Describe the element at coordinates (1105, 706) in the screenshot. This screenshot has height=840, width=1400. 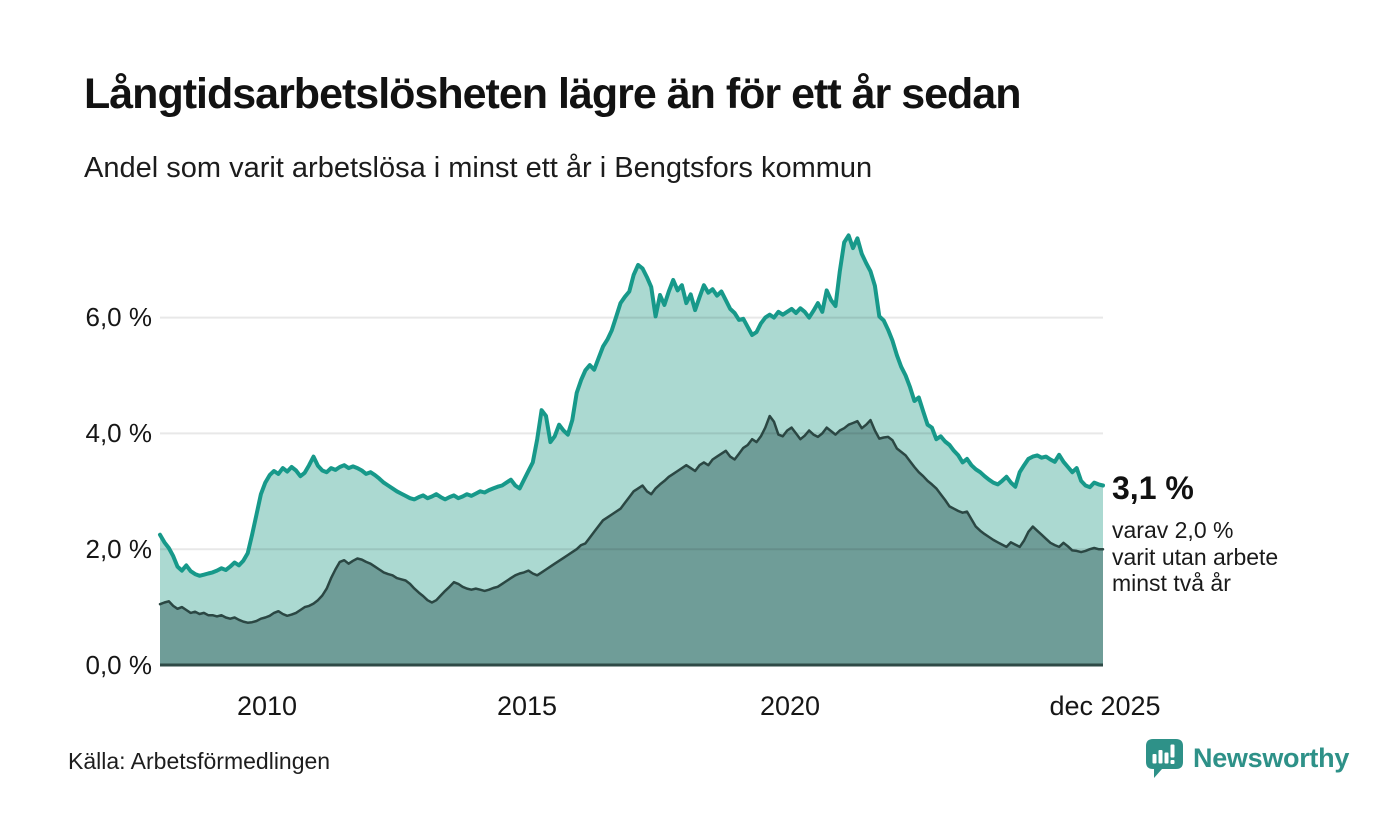
I see `x-axis-label-dec-2025: dec 2025` at that location.